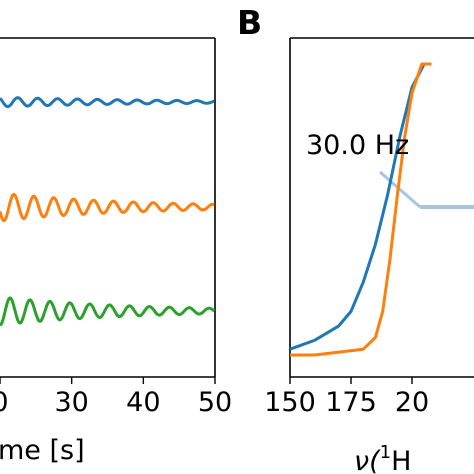 The width and height of the screenshot is (474, 474). What do you see at coordinates (385, 452) in the screenshot?
I see `x-label-superscript: 1` at bounding box center [385, 452].